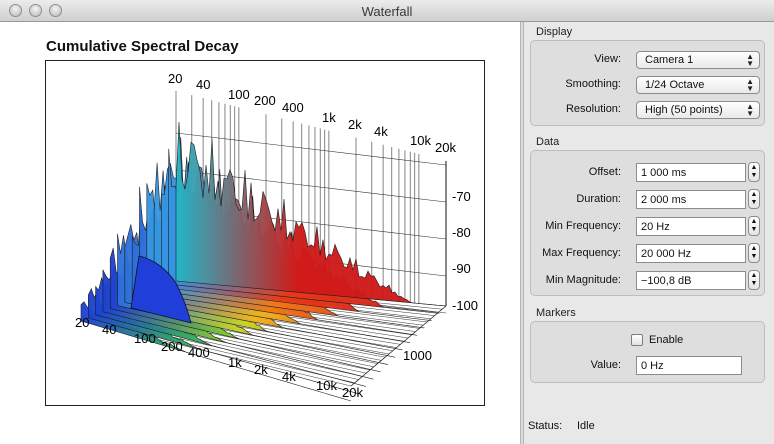  I want to click on plot-title: Cumulative Spectral Decay, so click(142, 46).